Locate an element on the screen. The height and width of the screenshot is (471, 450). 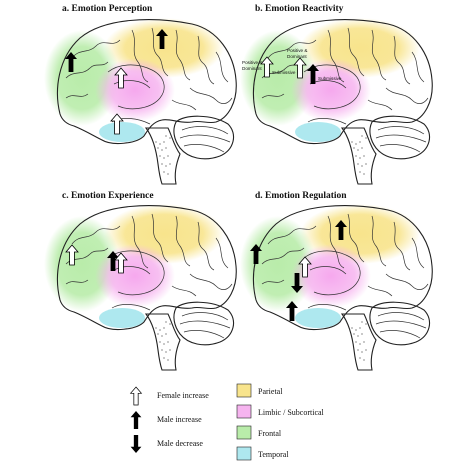
legend-label: Female increase is located at coordinates (183, 395).